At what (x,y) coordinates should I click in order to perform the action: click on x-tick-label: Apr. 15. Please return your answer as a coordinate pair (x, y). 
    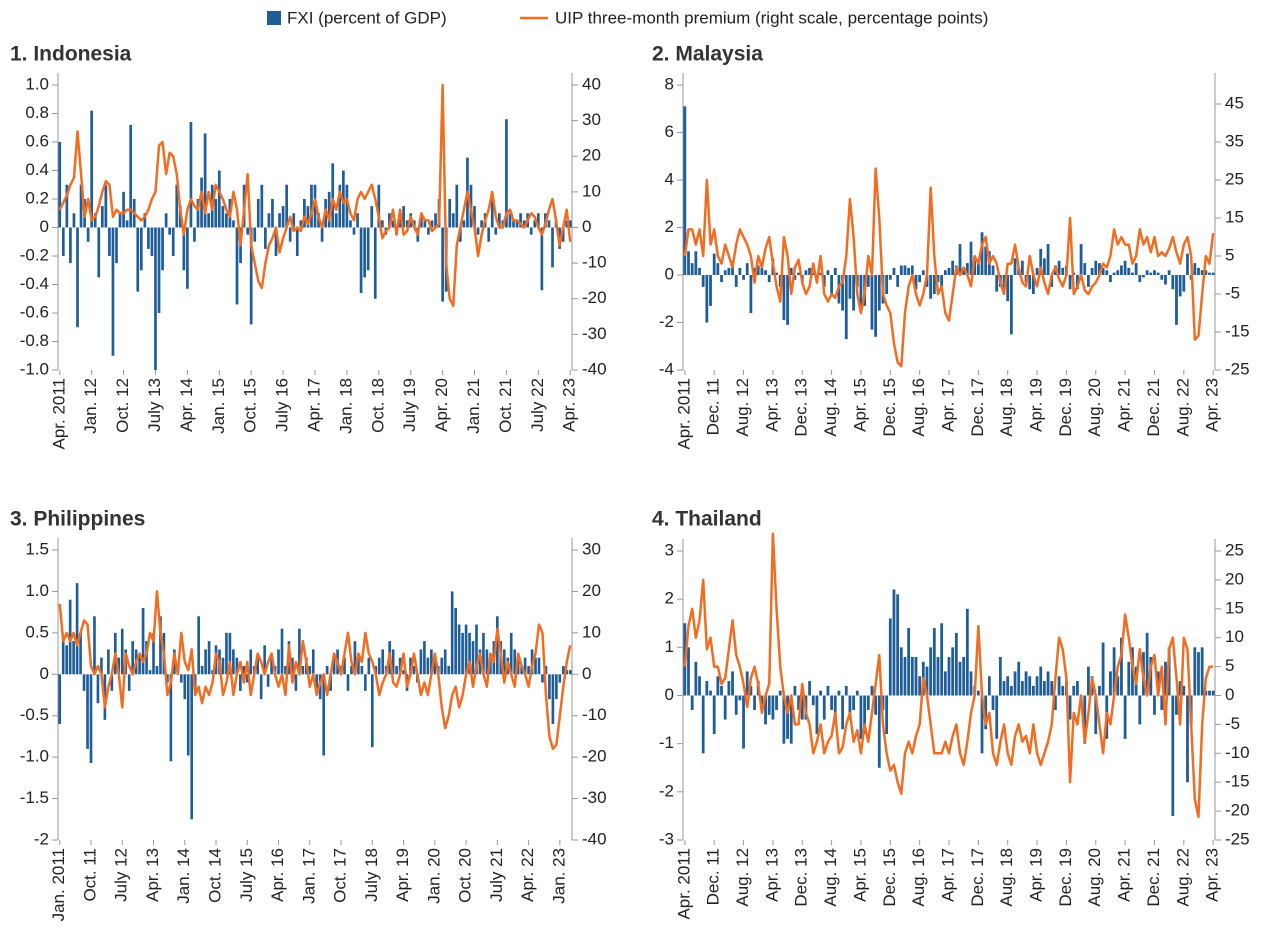
    Looking at the image, I should click on (859, 875).